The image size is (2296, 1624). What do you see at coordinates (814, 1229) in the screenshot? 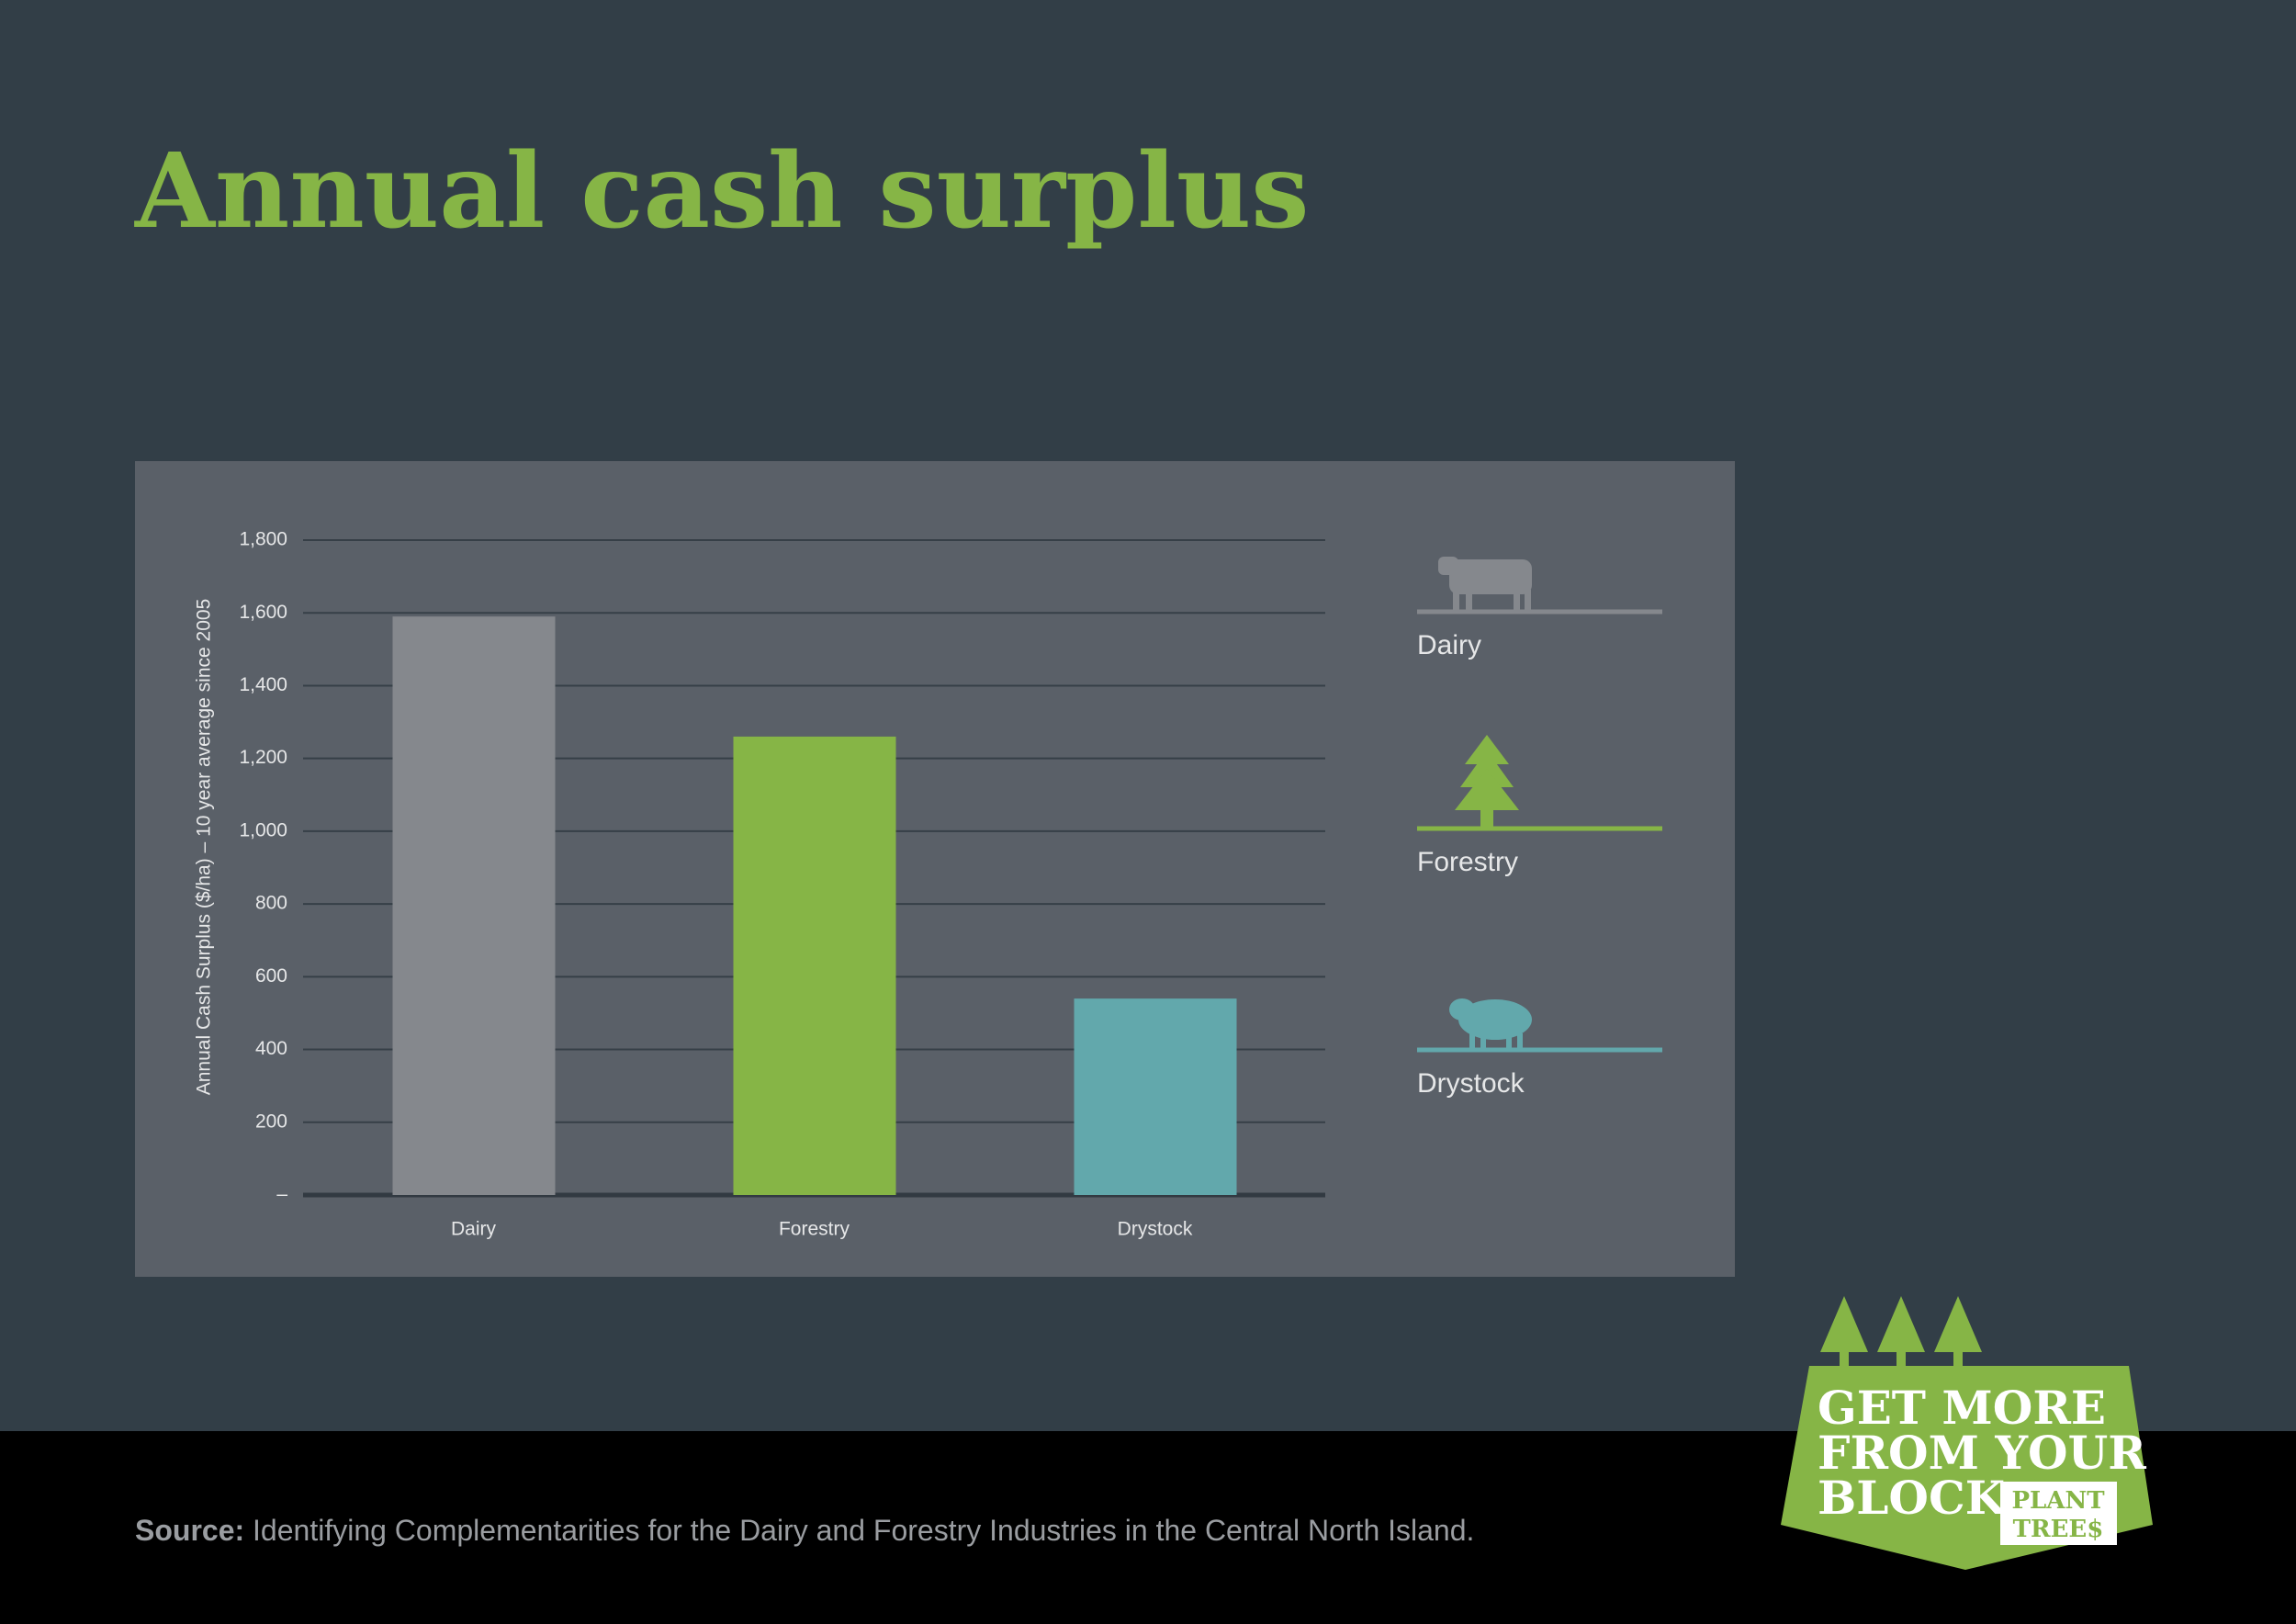
I see `x-tick-label: Forestry` at bounding box center [814, 1229].